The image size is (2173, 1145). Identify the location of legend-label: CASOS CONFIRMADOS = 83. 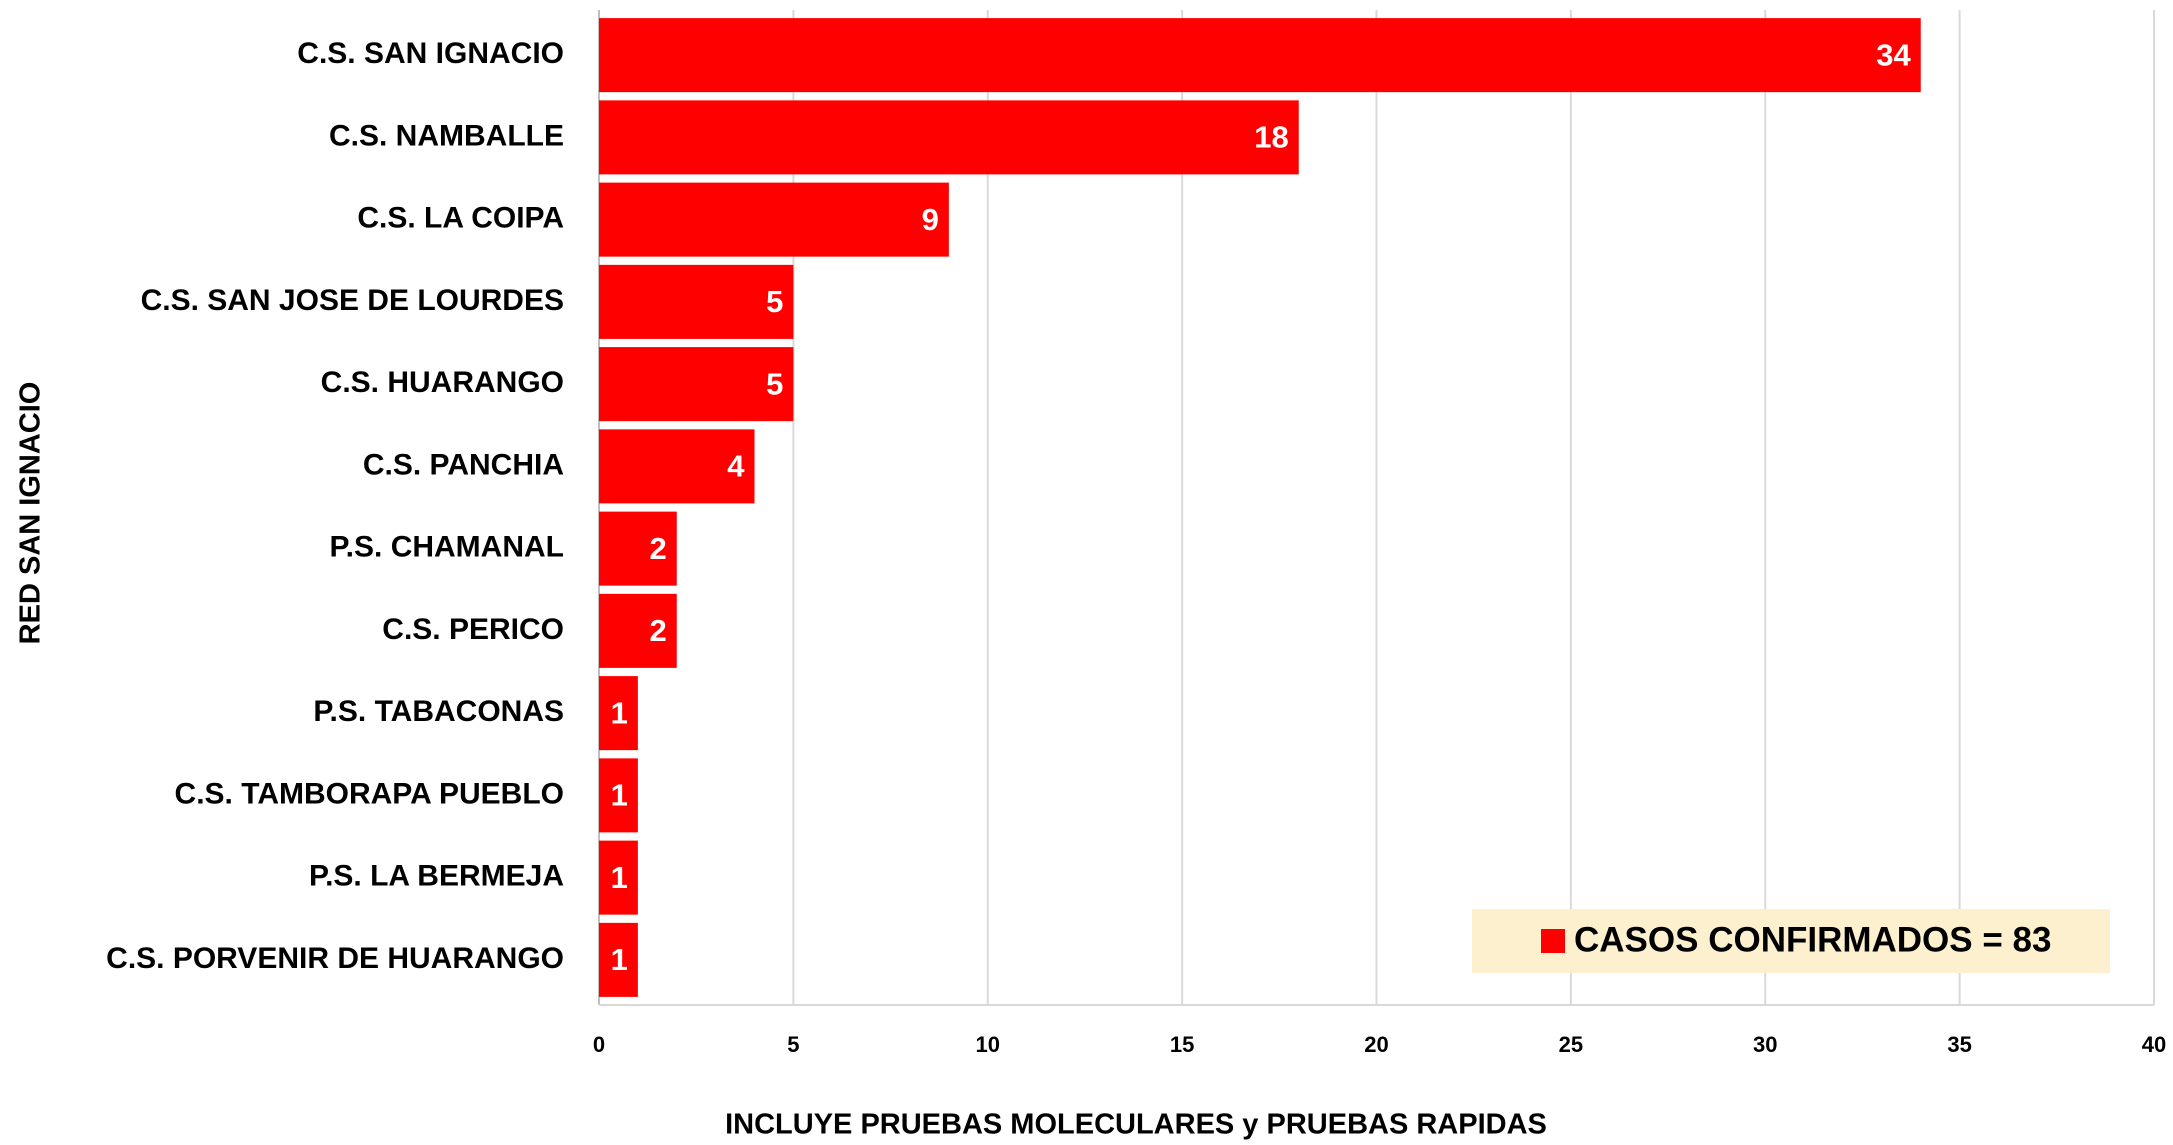
(1812, 939).